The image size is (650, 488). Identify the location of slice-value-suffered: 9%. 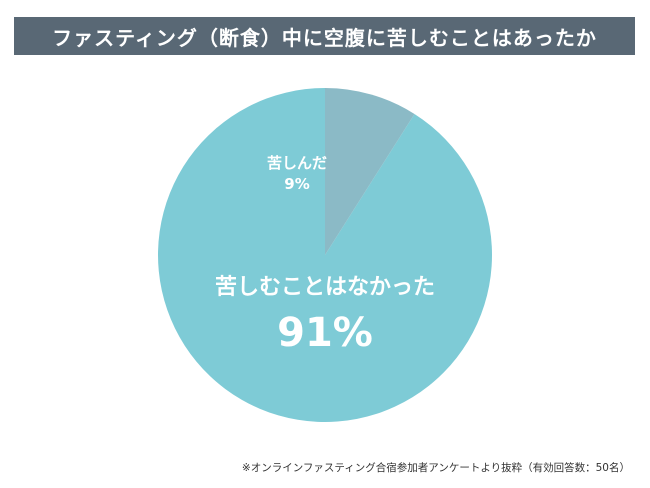
(296, 184).